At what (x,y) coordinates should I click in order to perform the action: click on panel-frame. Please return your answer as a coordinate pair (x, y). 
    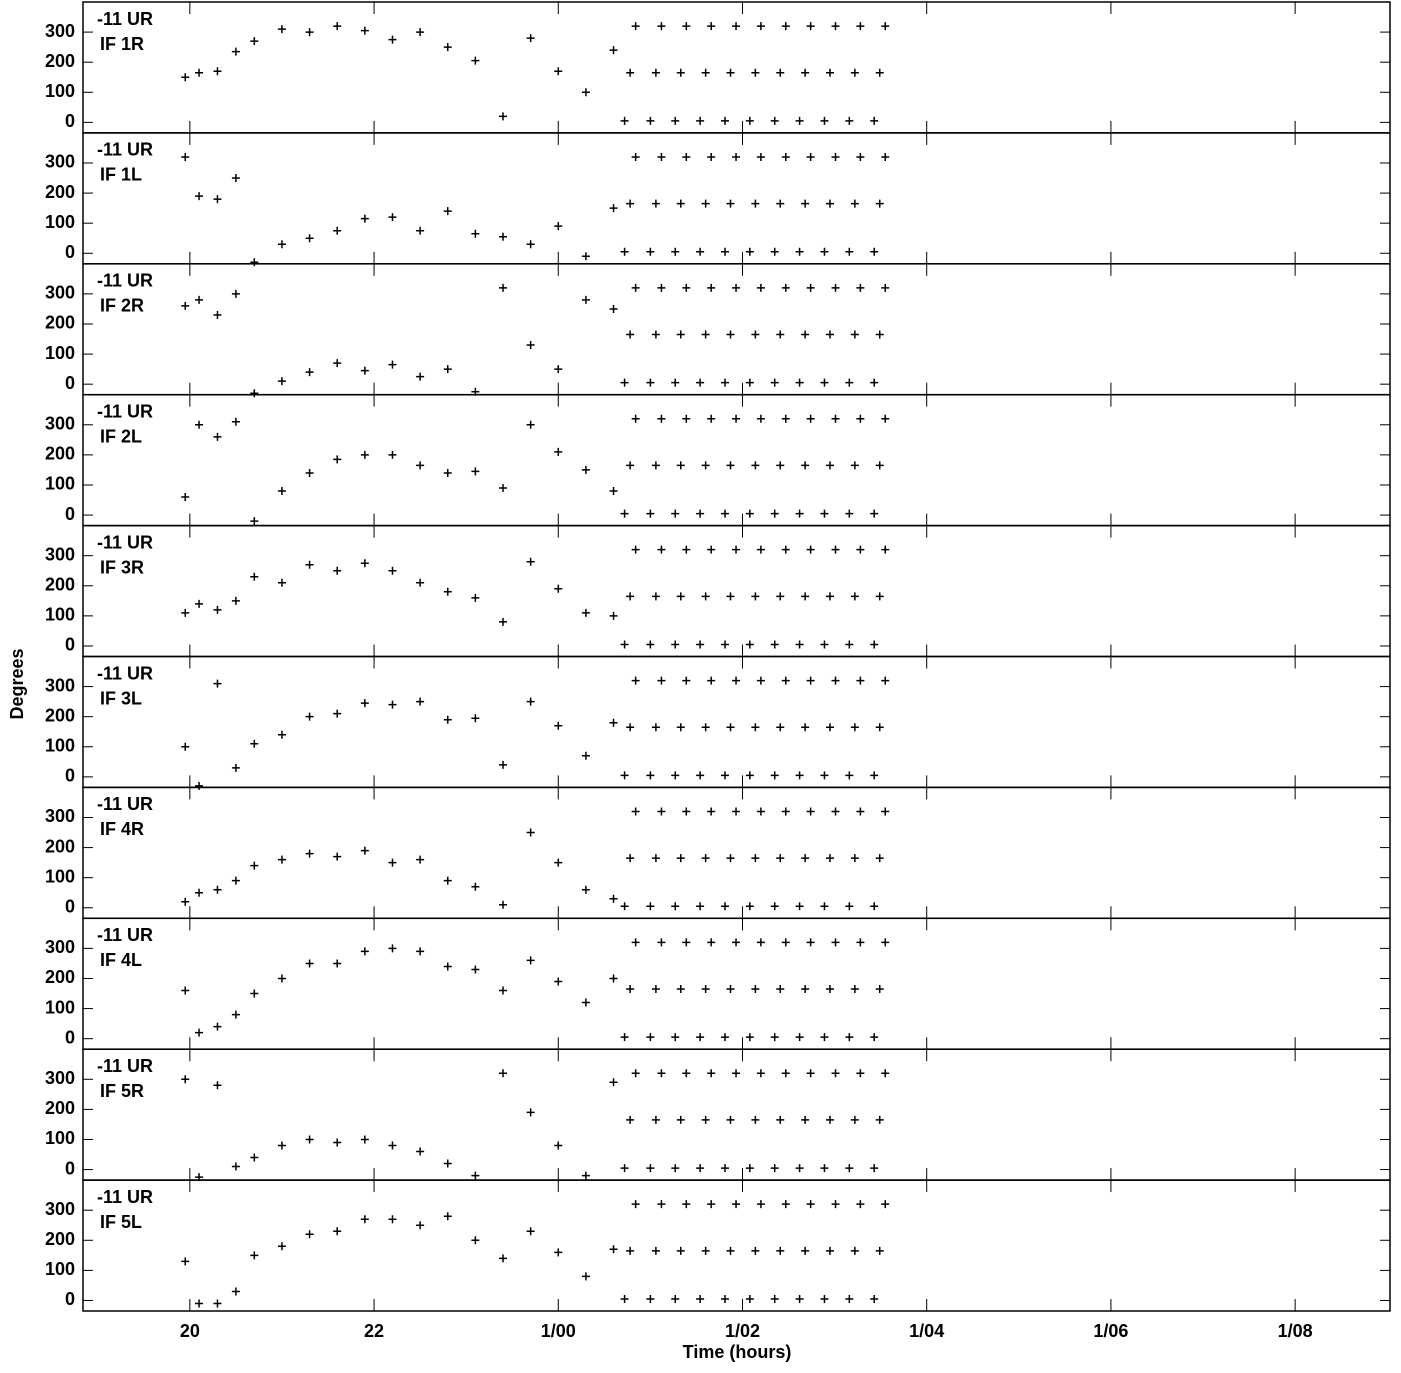
    Looking at the image, I should click on (736, 329).